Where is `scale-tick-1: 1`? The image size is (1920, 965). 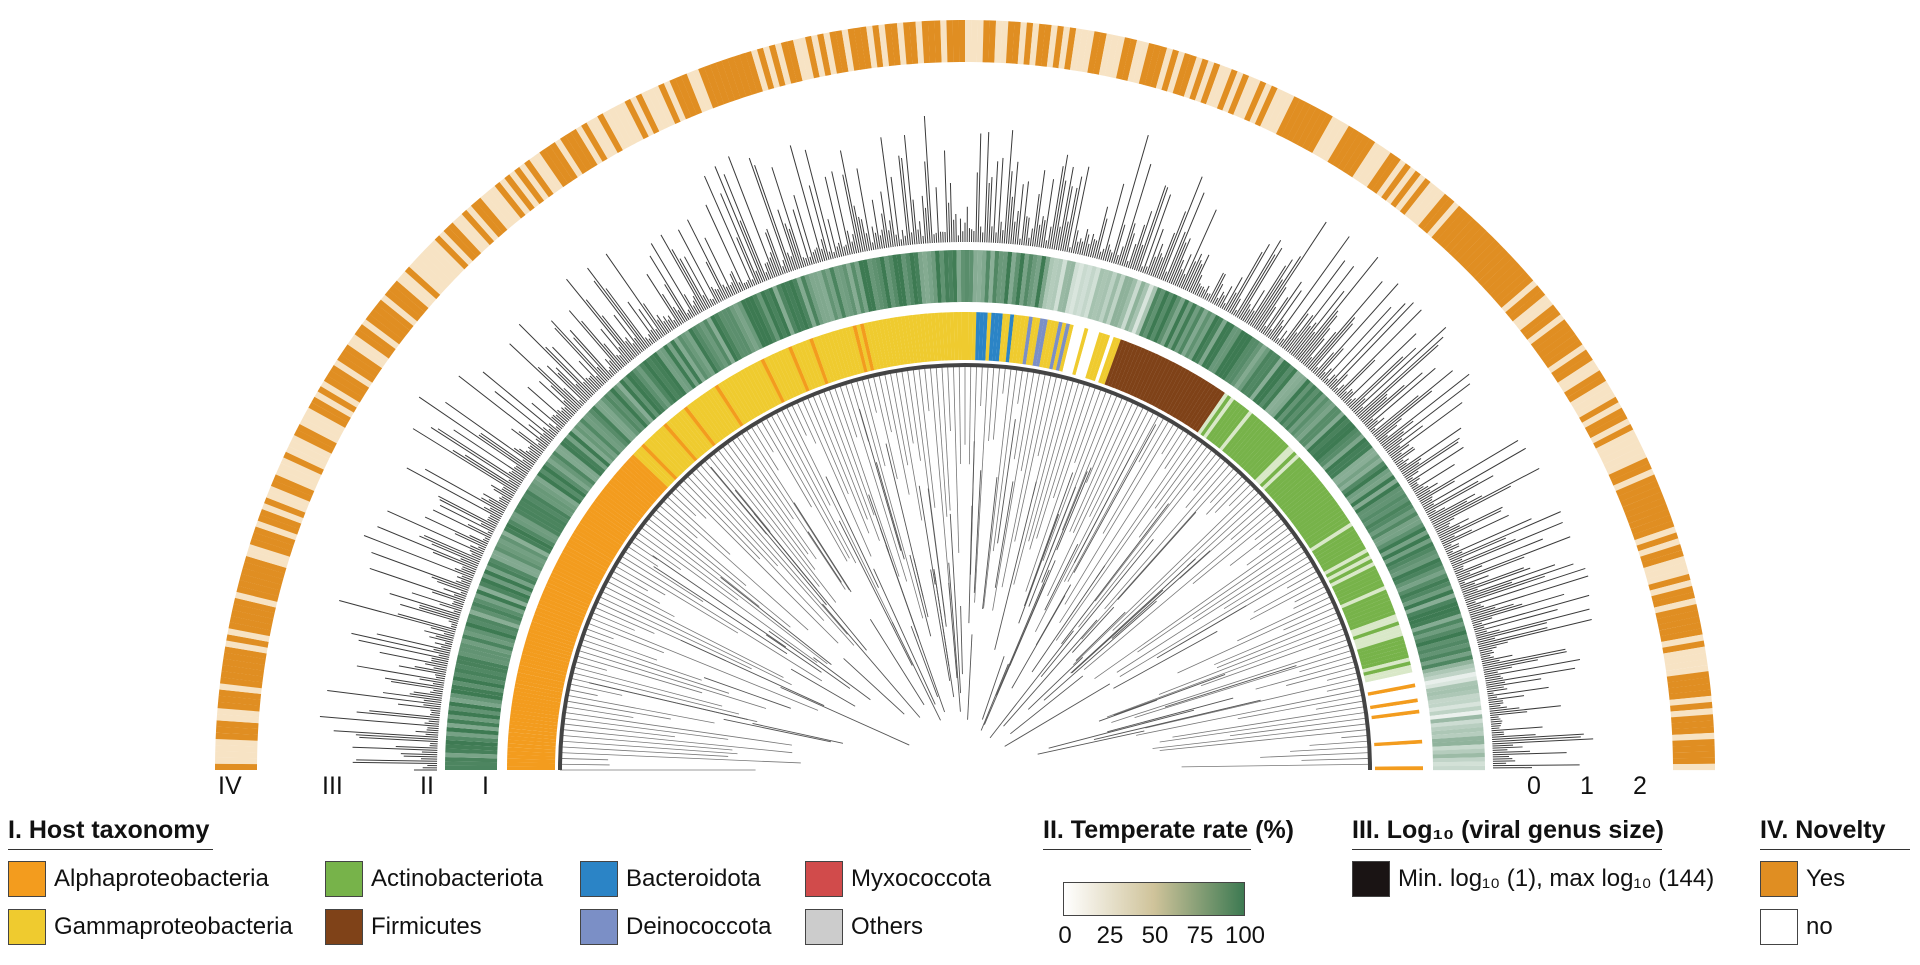 scale-tick-1: 1 is located at coordinates (1587, 786).